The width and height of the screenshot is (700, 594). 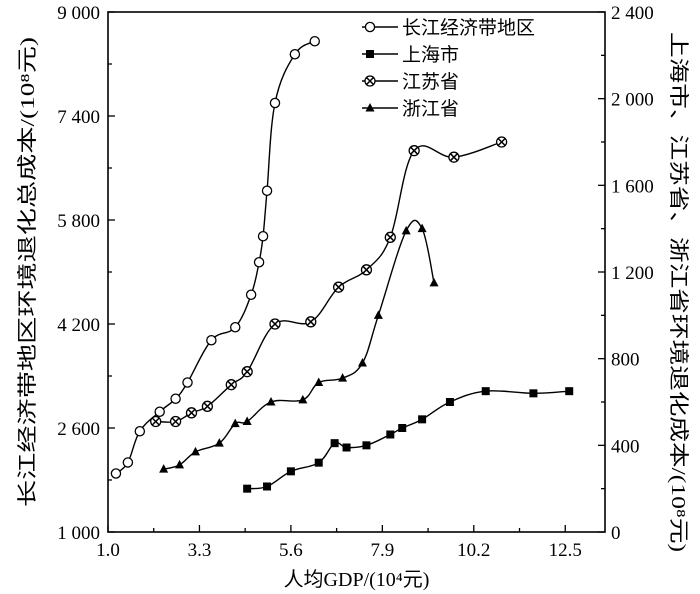 What do you see at coordinates (78, 13) in the screenshot?
I see `y-left-tick-label: 9 000` at bounding box center [78, 13].